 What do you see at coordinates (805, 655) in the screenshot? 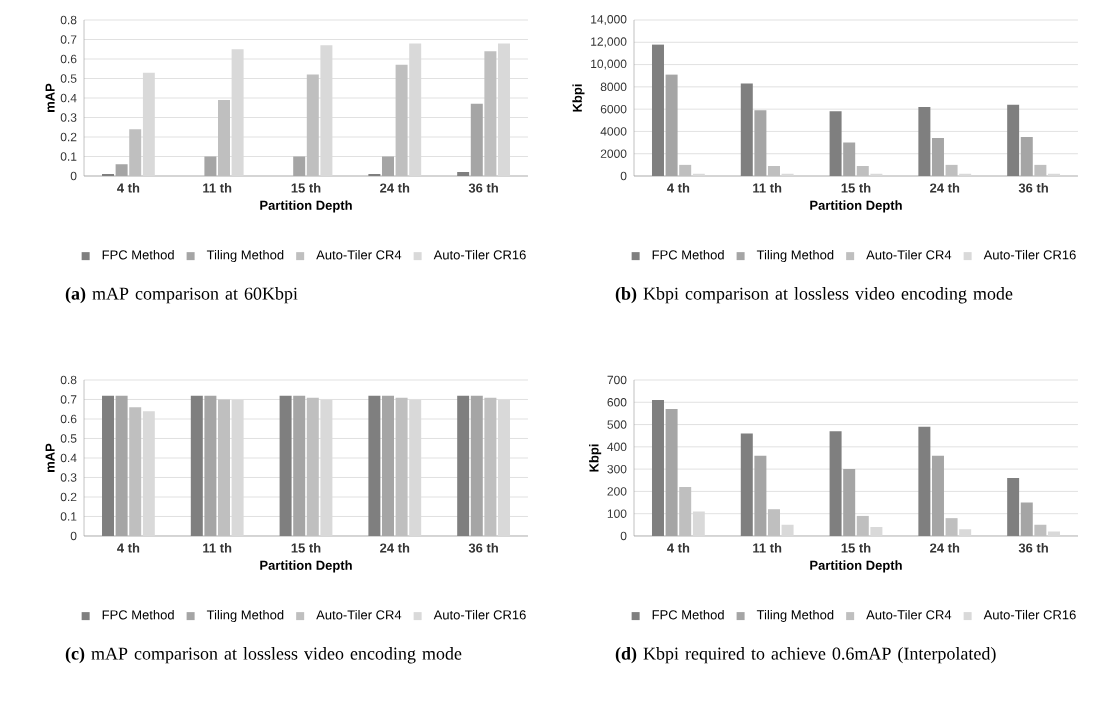
I see `text: (d) Kbpi required to achieve 0.6mAP (Interpolated)` at bounding box center [805, 655].